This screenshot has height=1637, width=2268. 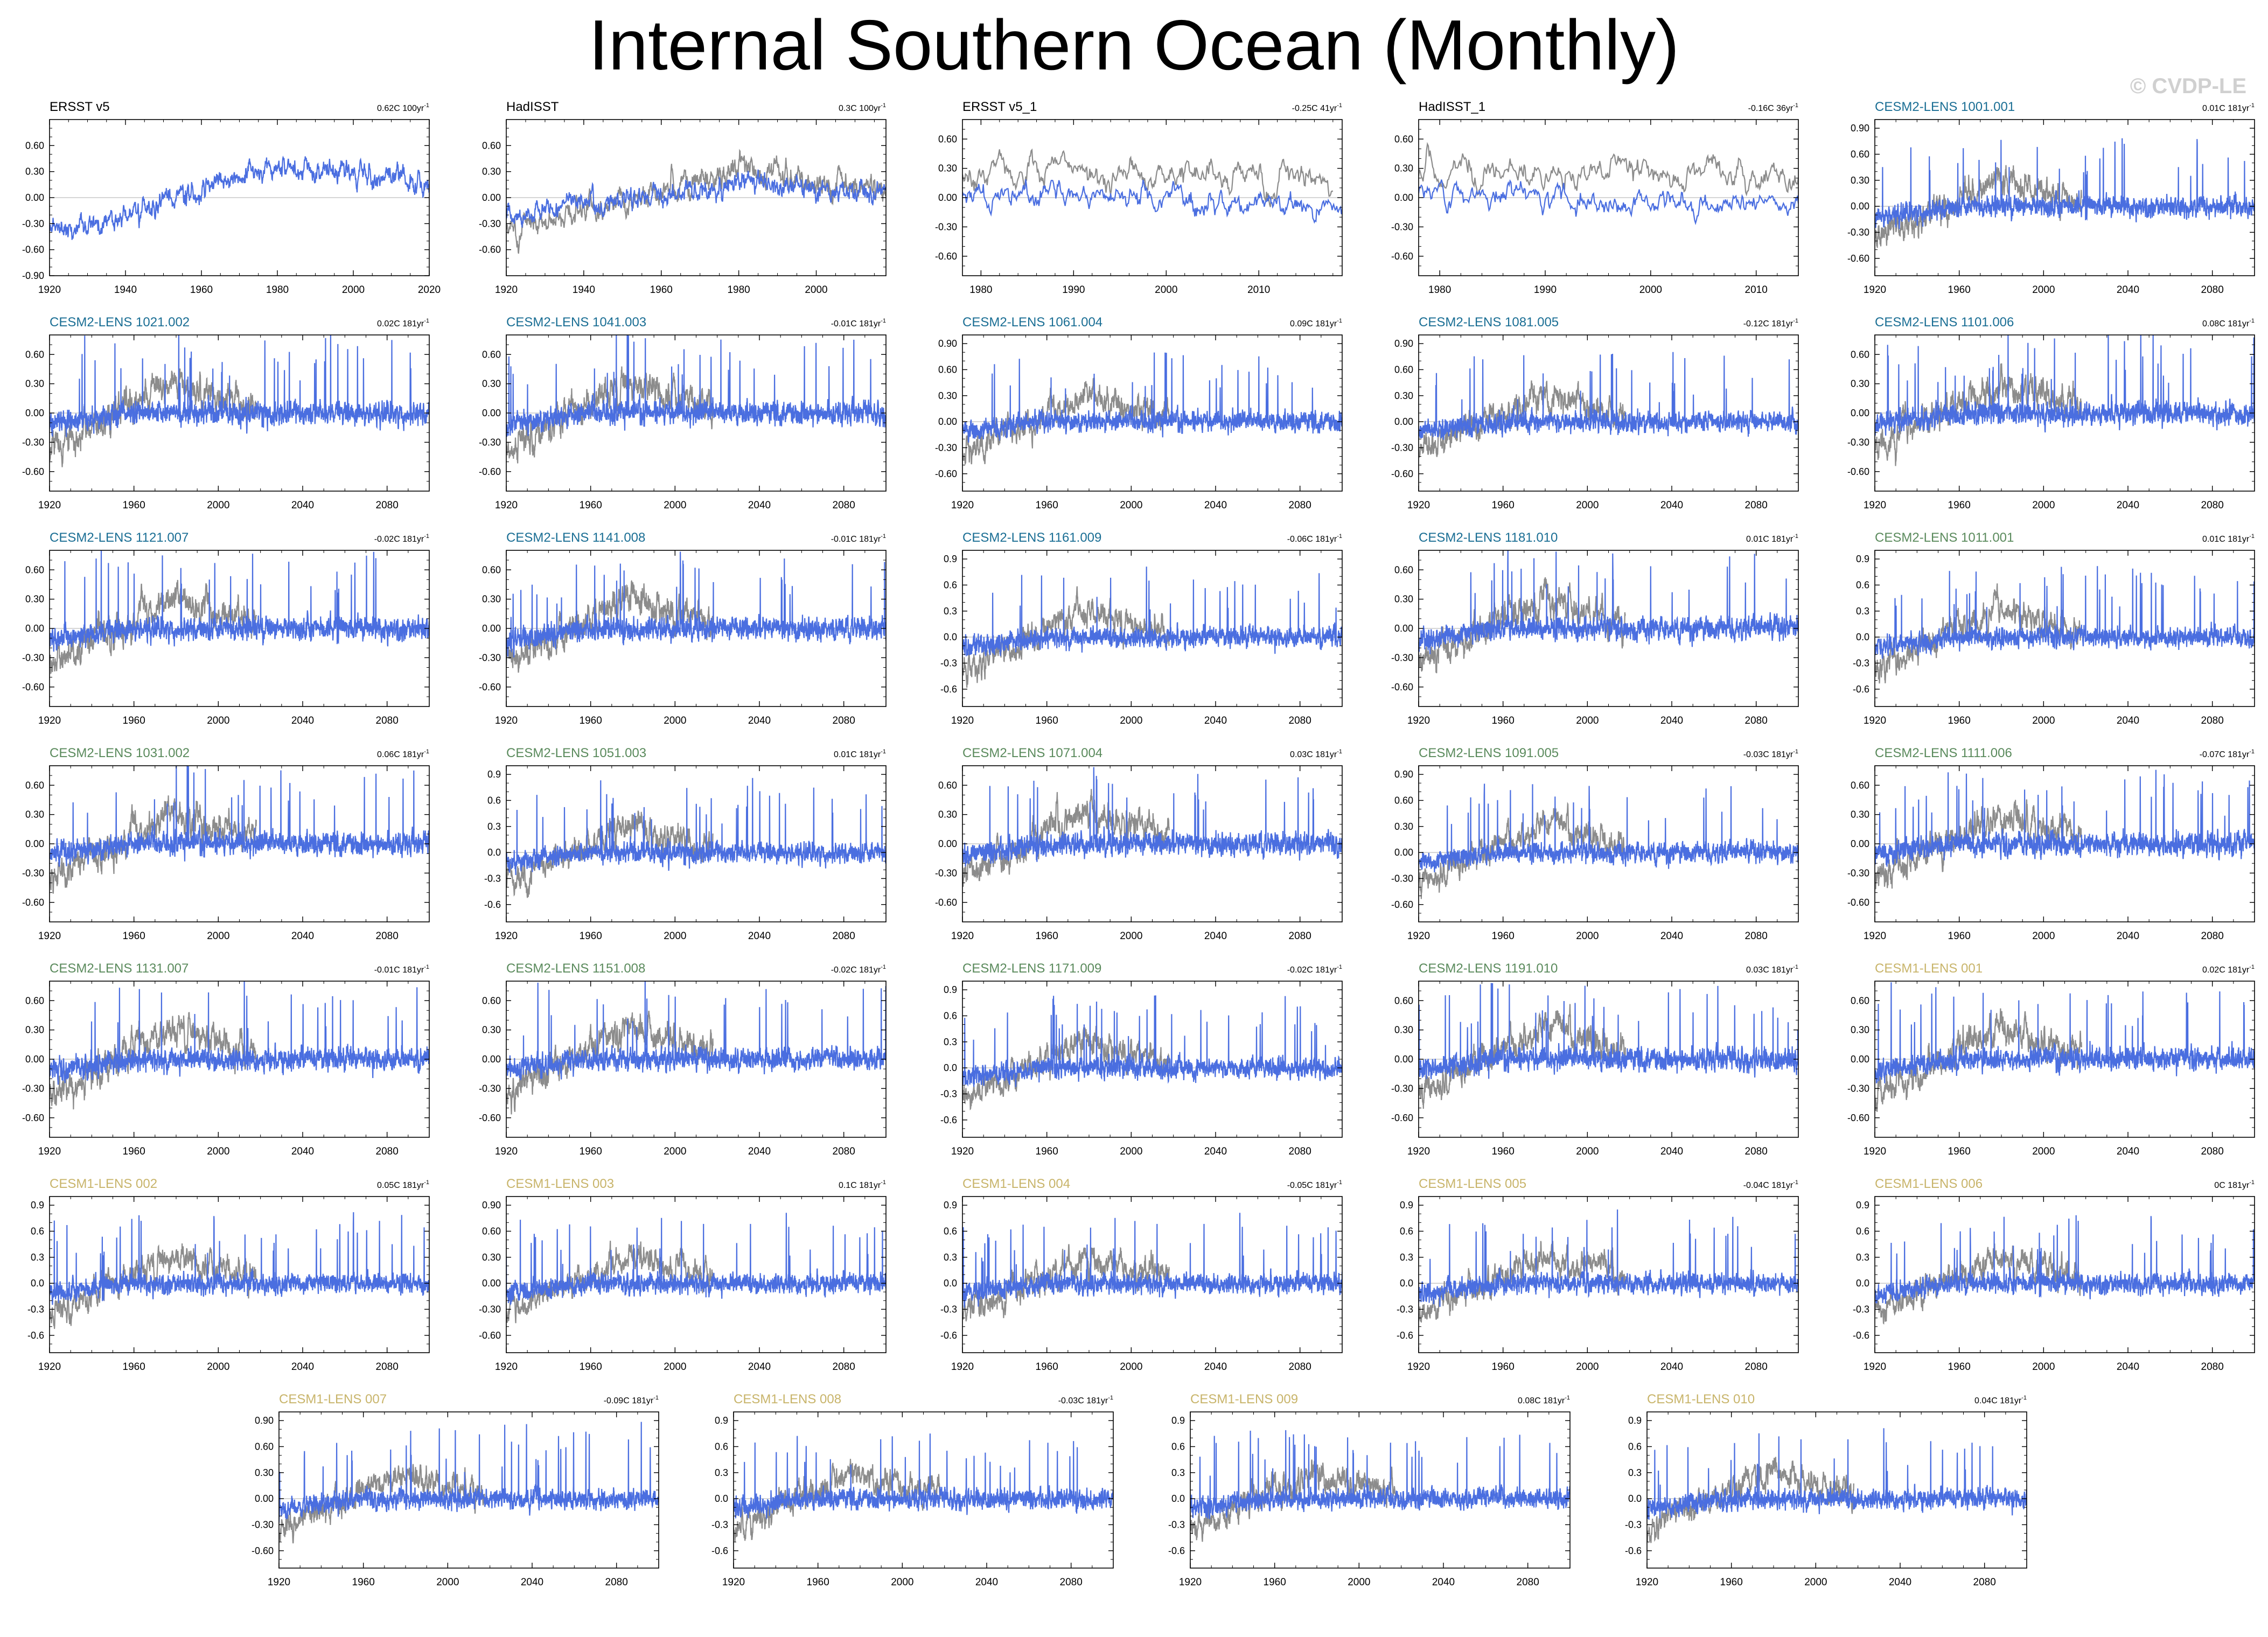 I want to click on trend-value: -0.01C 181yr, so click(x=399, y=971).